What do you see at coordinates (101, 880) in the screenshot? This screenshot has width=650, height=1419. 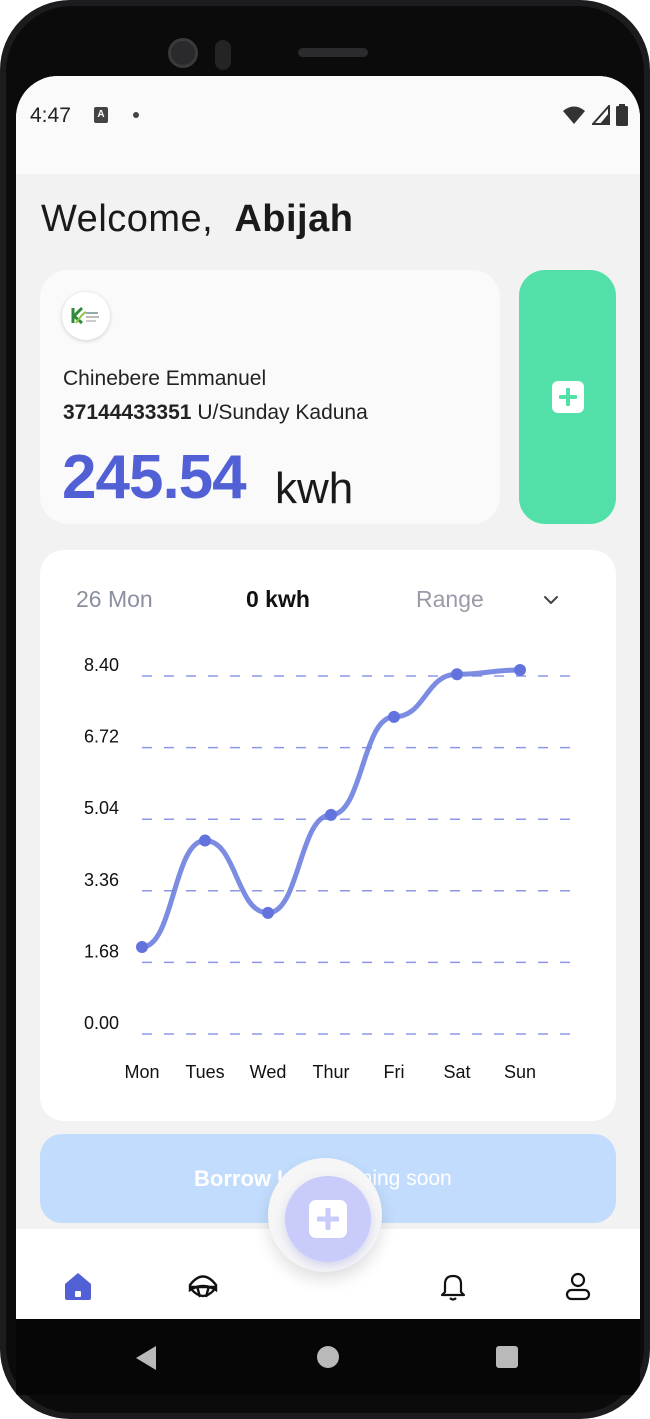 I see `y-tick-label: 3.36` at bounding box center [101, 880].